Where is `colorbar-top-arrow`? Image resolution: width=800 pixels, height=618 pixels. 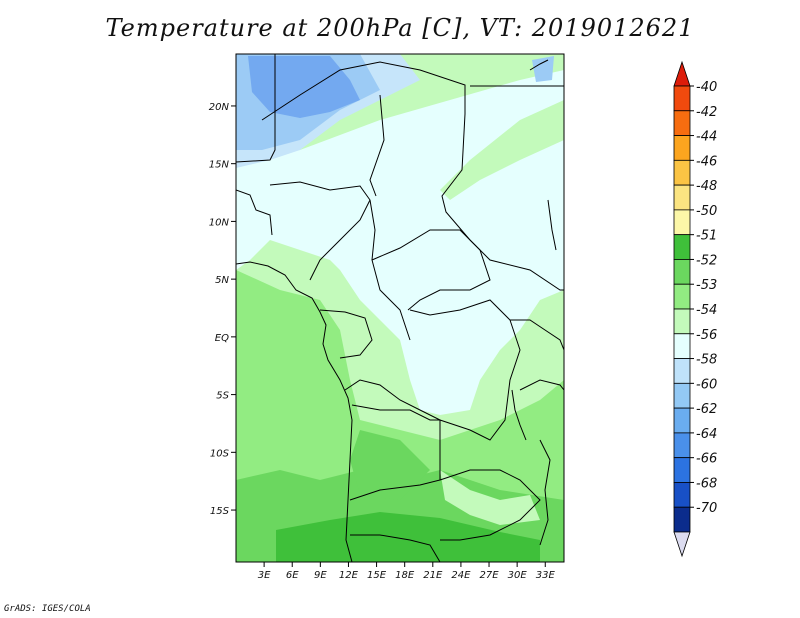 colorbar-top-arrow is located at coordinates (682, 73).